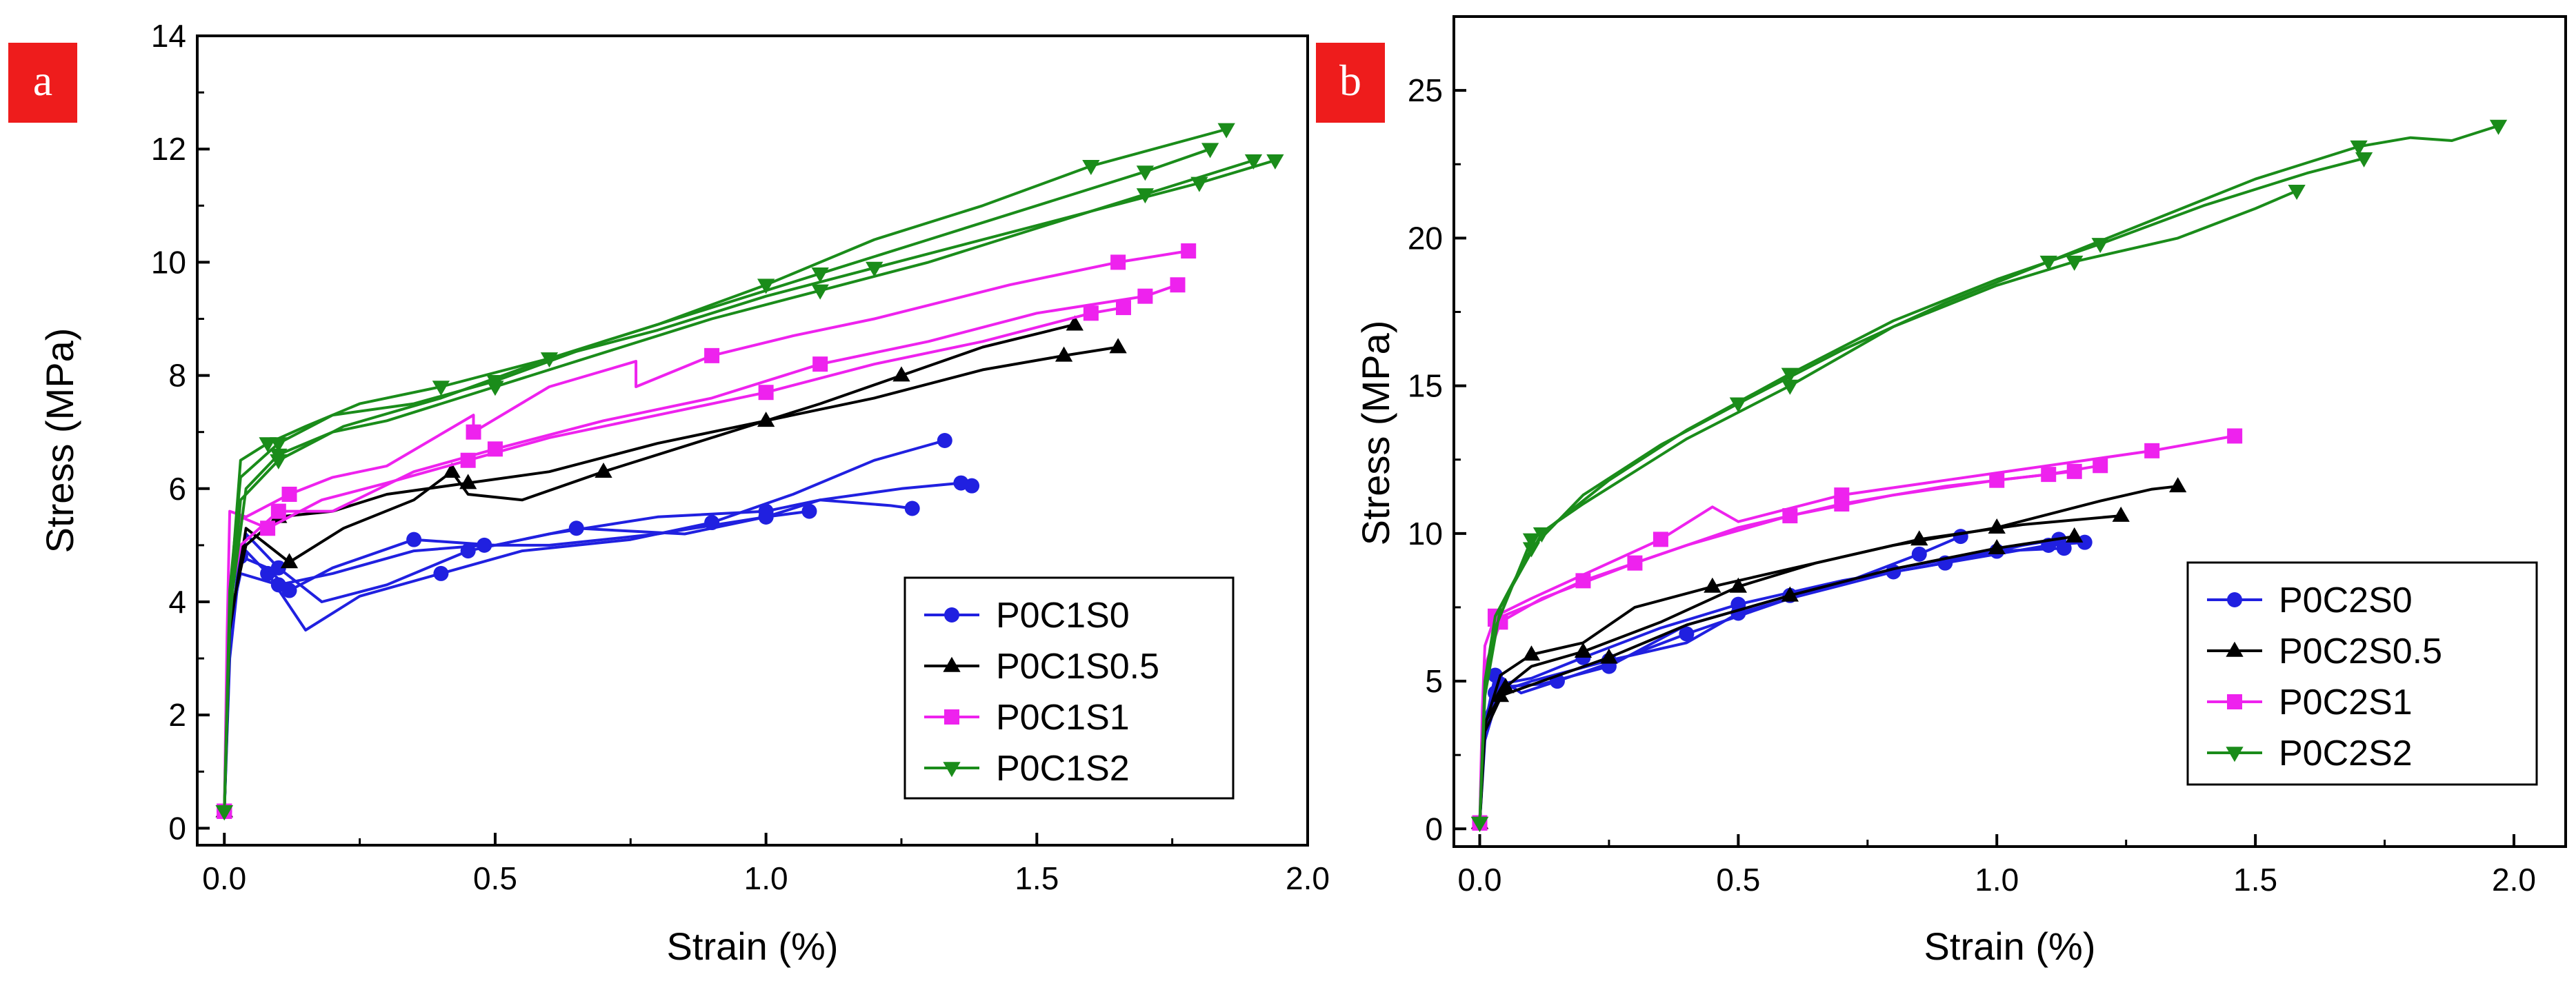 This screenshot has height=981, width=2576. I want to click on y-tick-label: 5, so click(1434, 681).